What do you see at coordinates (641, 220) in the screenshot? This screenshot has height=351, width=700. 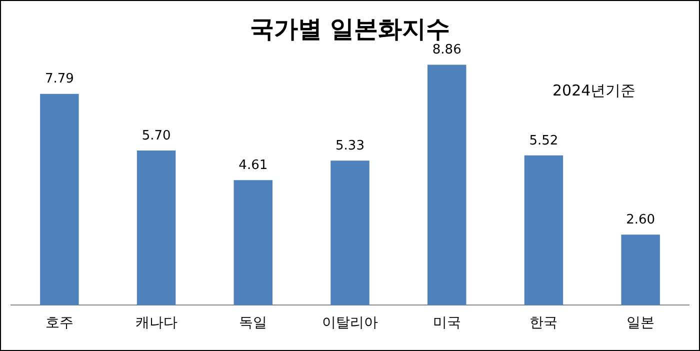 I see `data-label: 2.60` at bounding box center [641, 220].